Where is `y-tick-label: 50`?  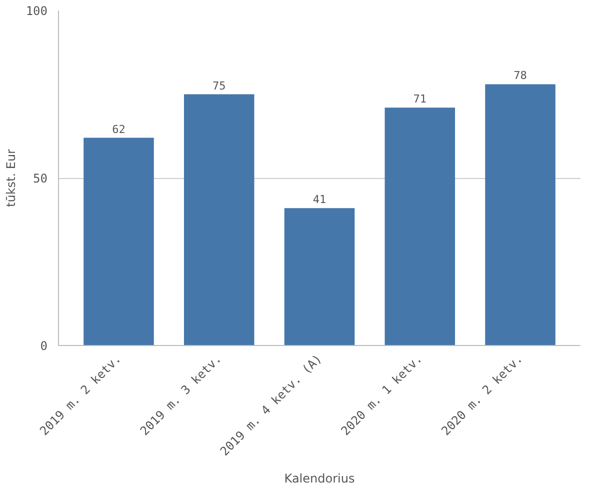
y-tick-label: 50 is located at coordinates (40, 179).